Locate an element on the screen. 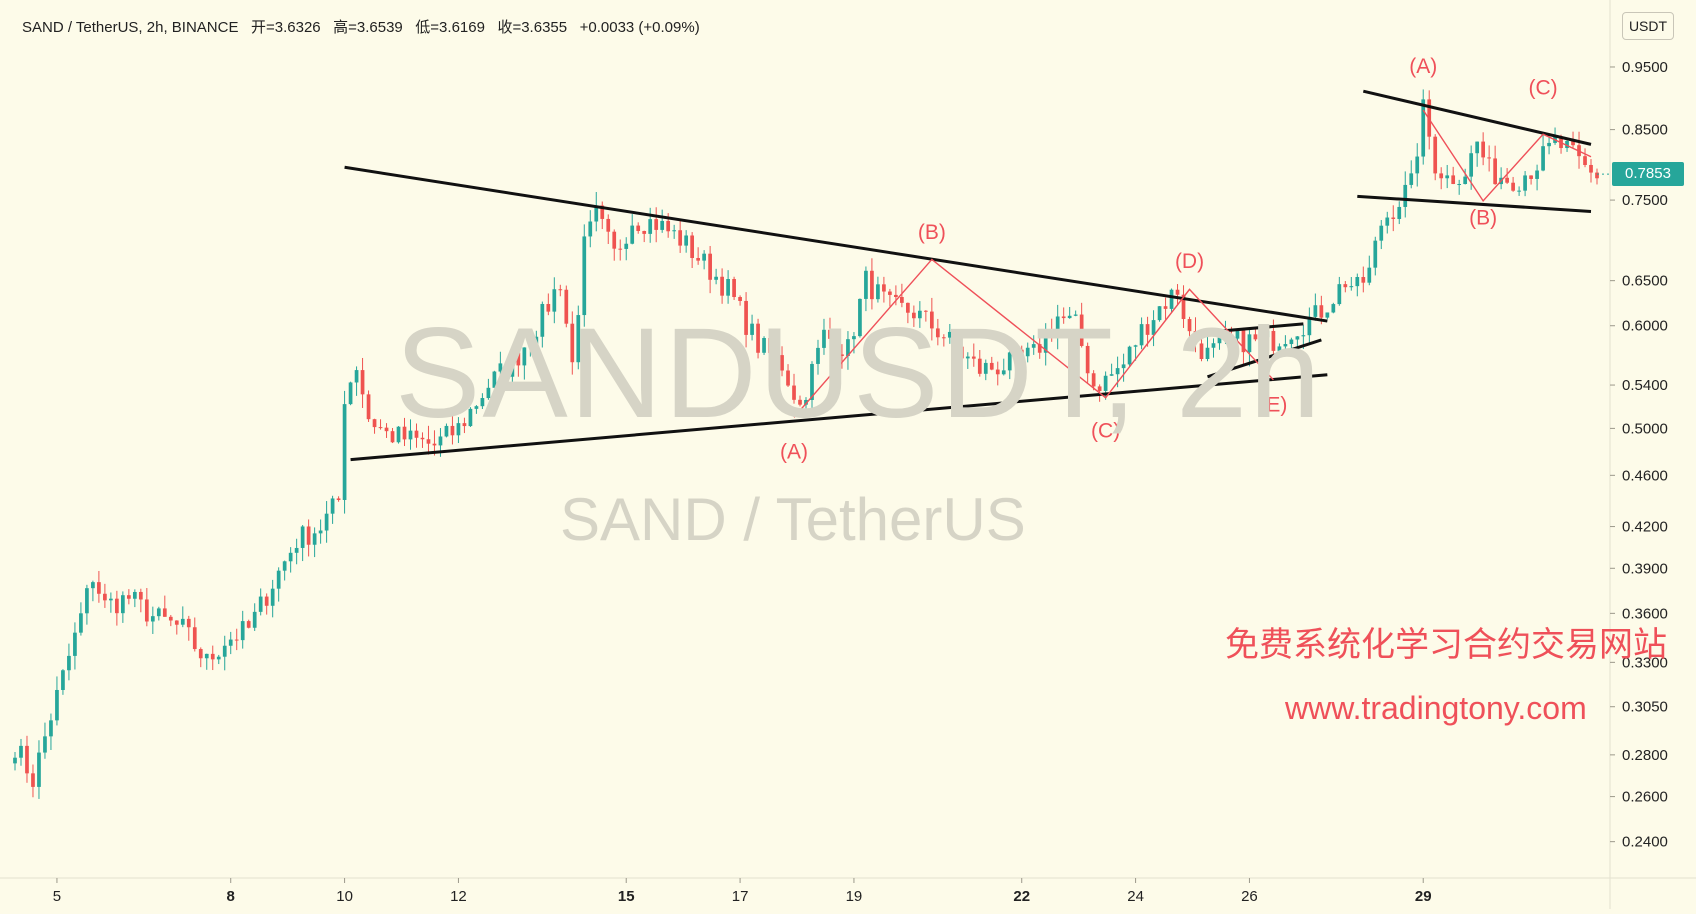 This screenshot has height=914, width=1696. x-tick-label: 8 is located at coordinates (231, 896).